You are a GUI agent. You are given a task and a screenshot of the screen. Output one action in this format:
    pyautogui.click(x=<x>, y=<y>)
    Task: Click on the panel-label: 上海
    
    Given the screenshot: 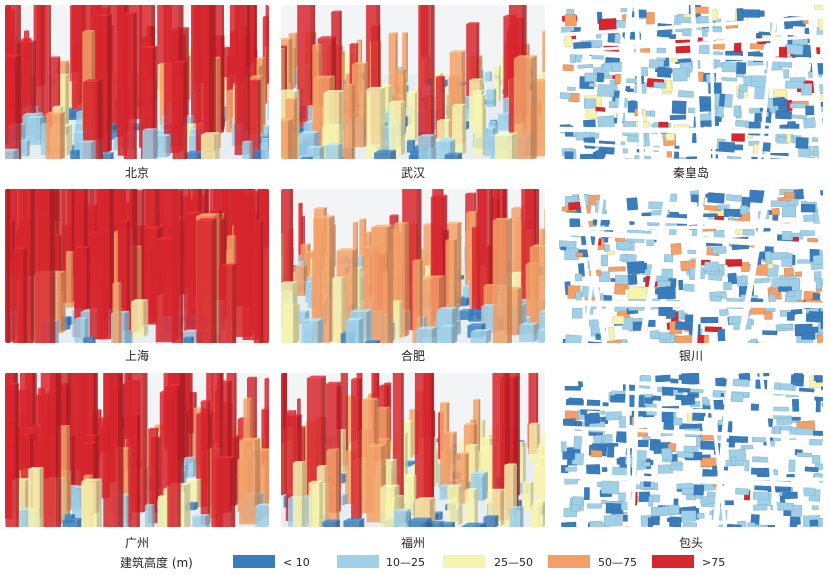 What is the action you would take?
    pyautogui.click(x=136, y=356)
    